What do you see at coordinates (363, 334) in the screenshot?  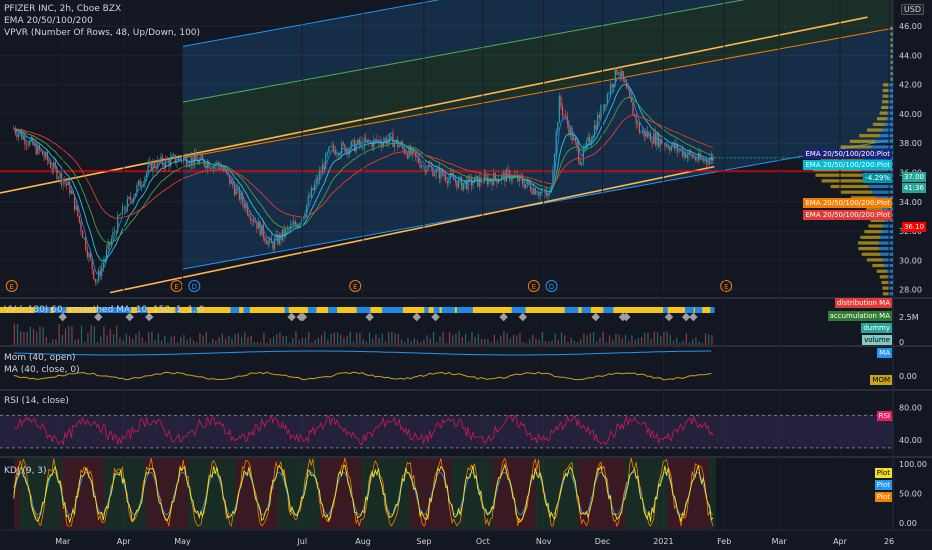 I see `volume-bars` at bounding box center [363, 334].